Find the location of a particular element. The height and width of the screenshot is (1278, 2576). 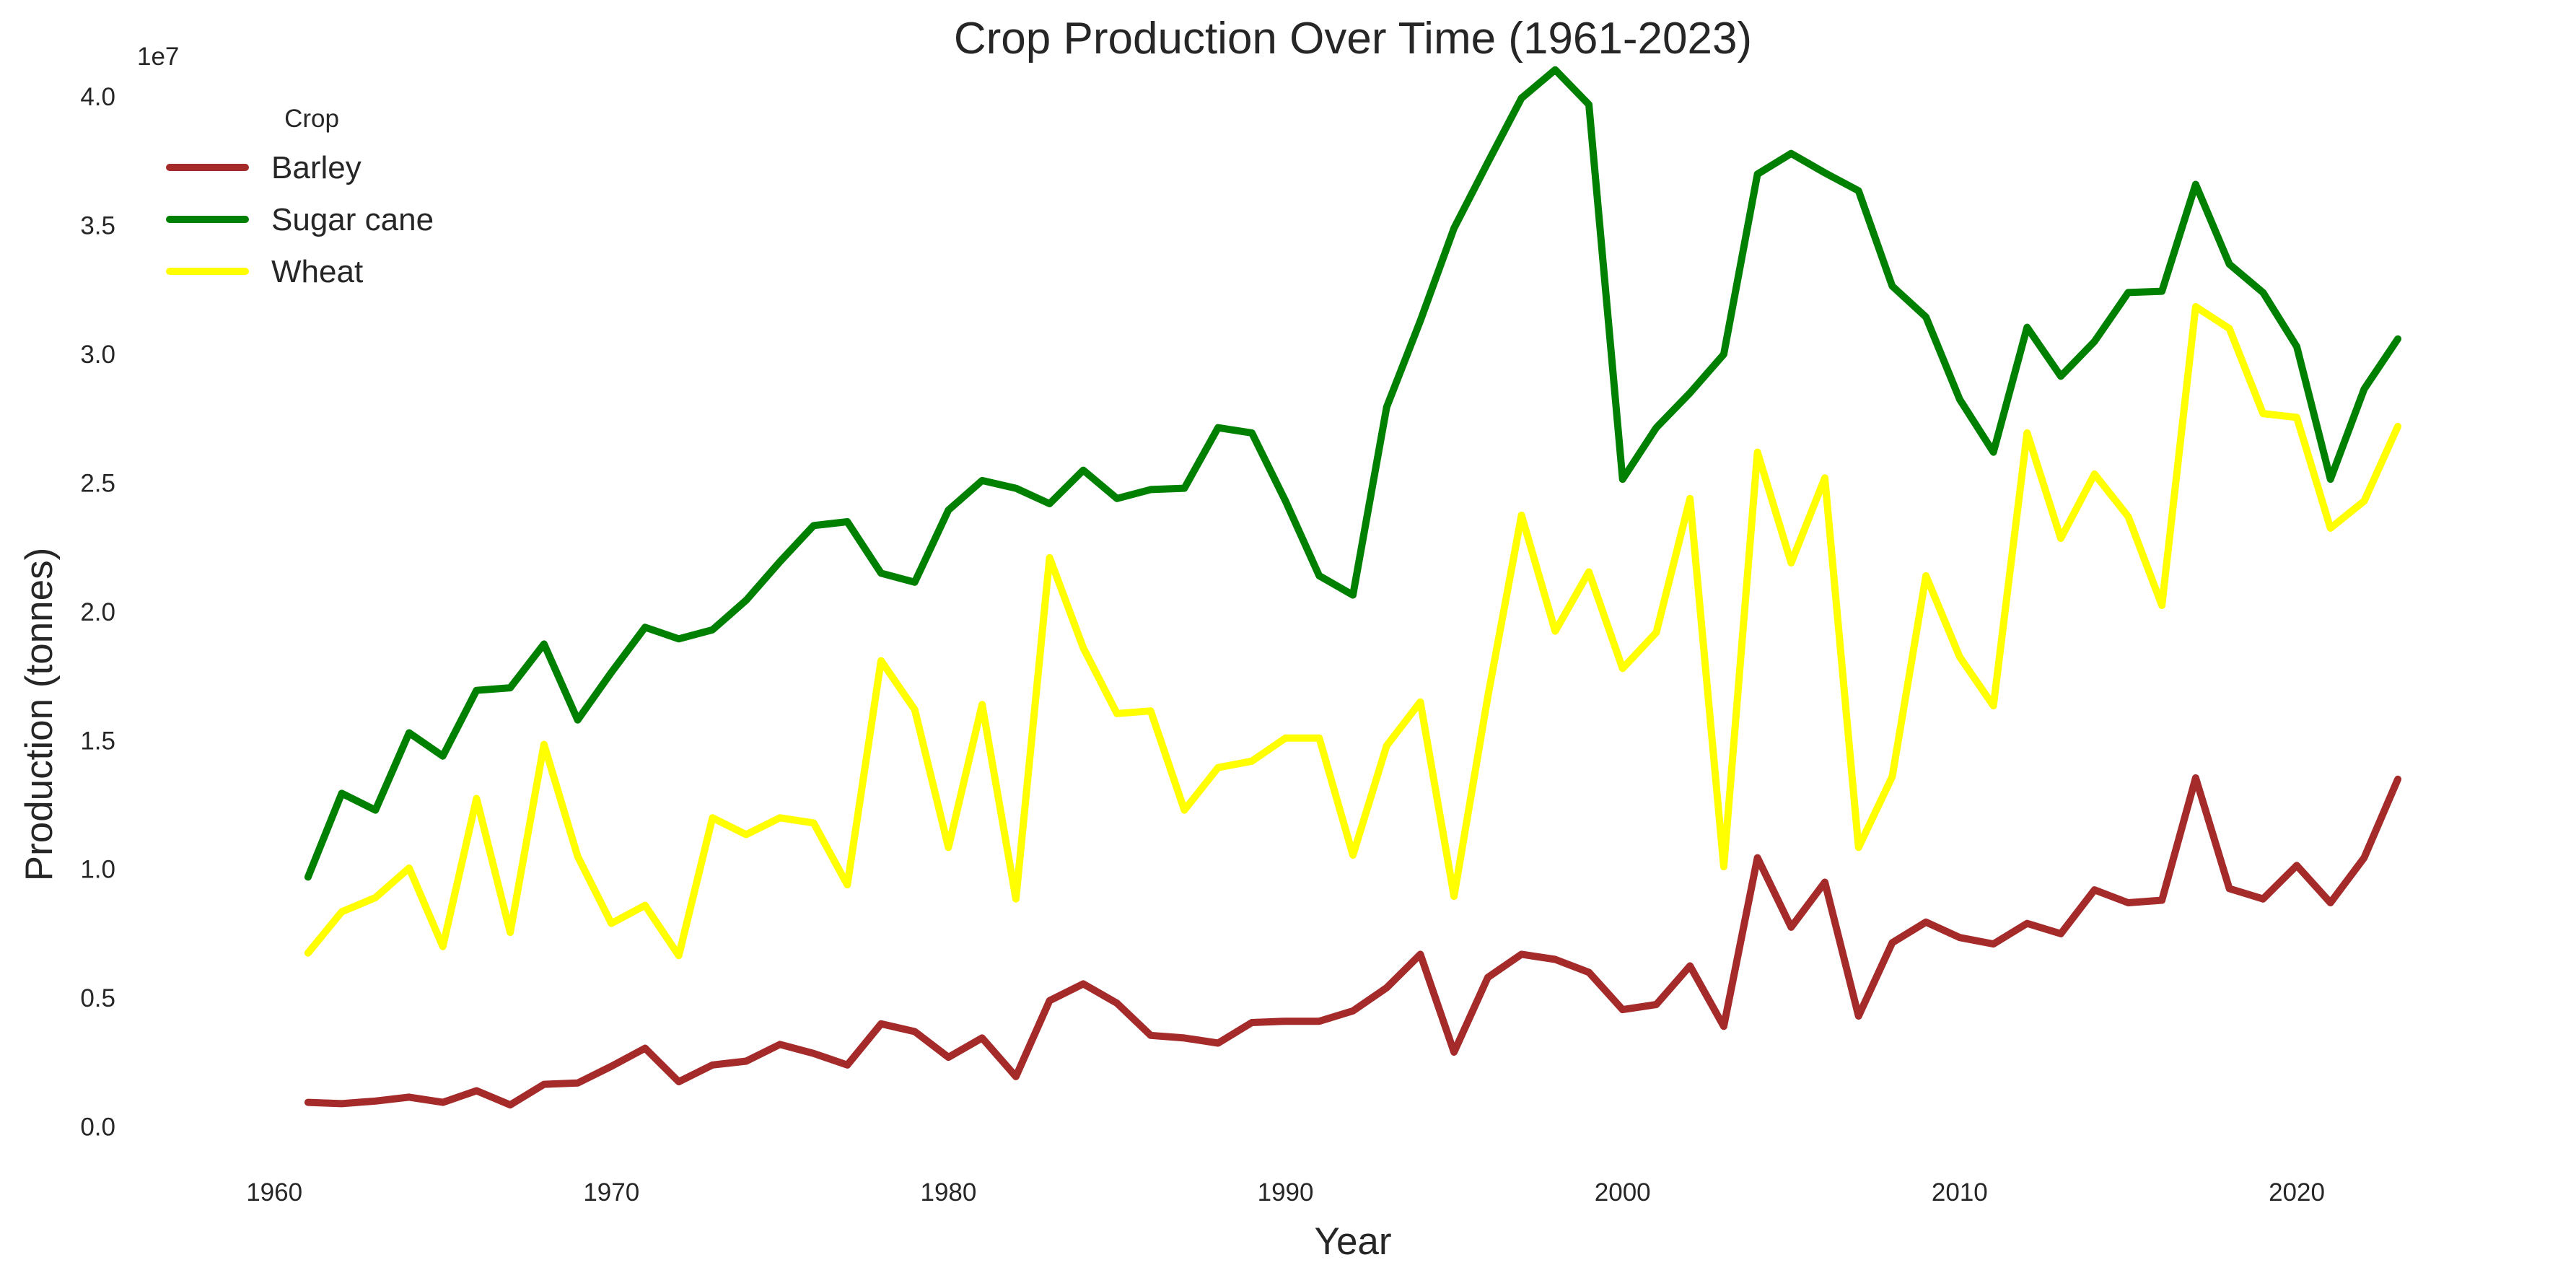

x-tick-label-1990: 1990 is located at coordinates (1286, 1192).